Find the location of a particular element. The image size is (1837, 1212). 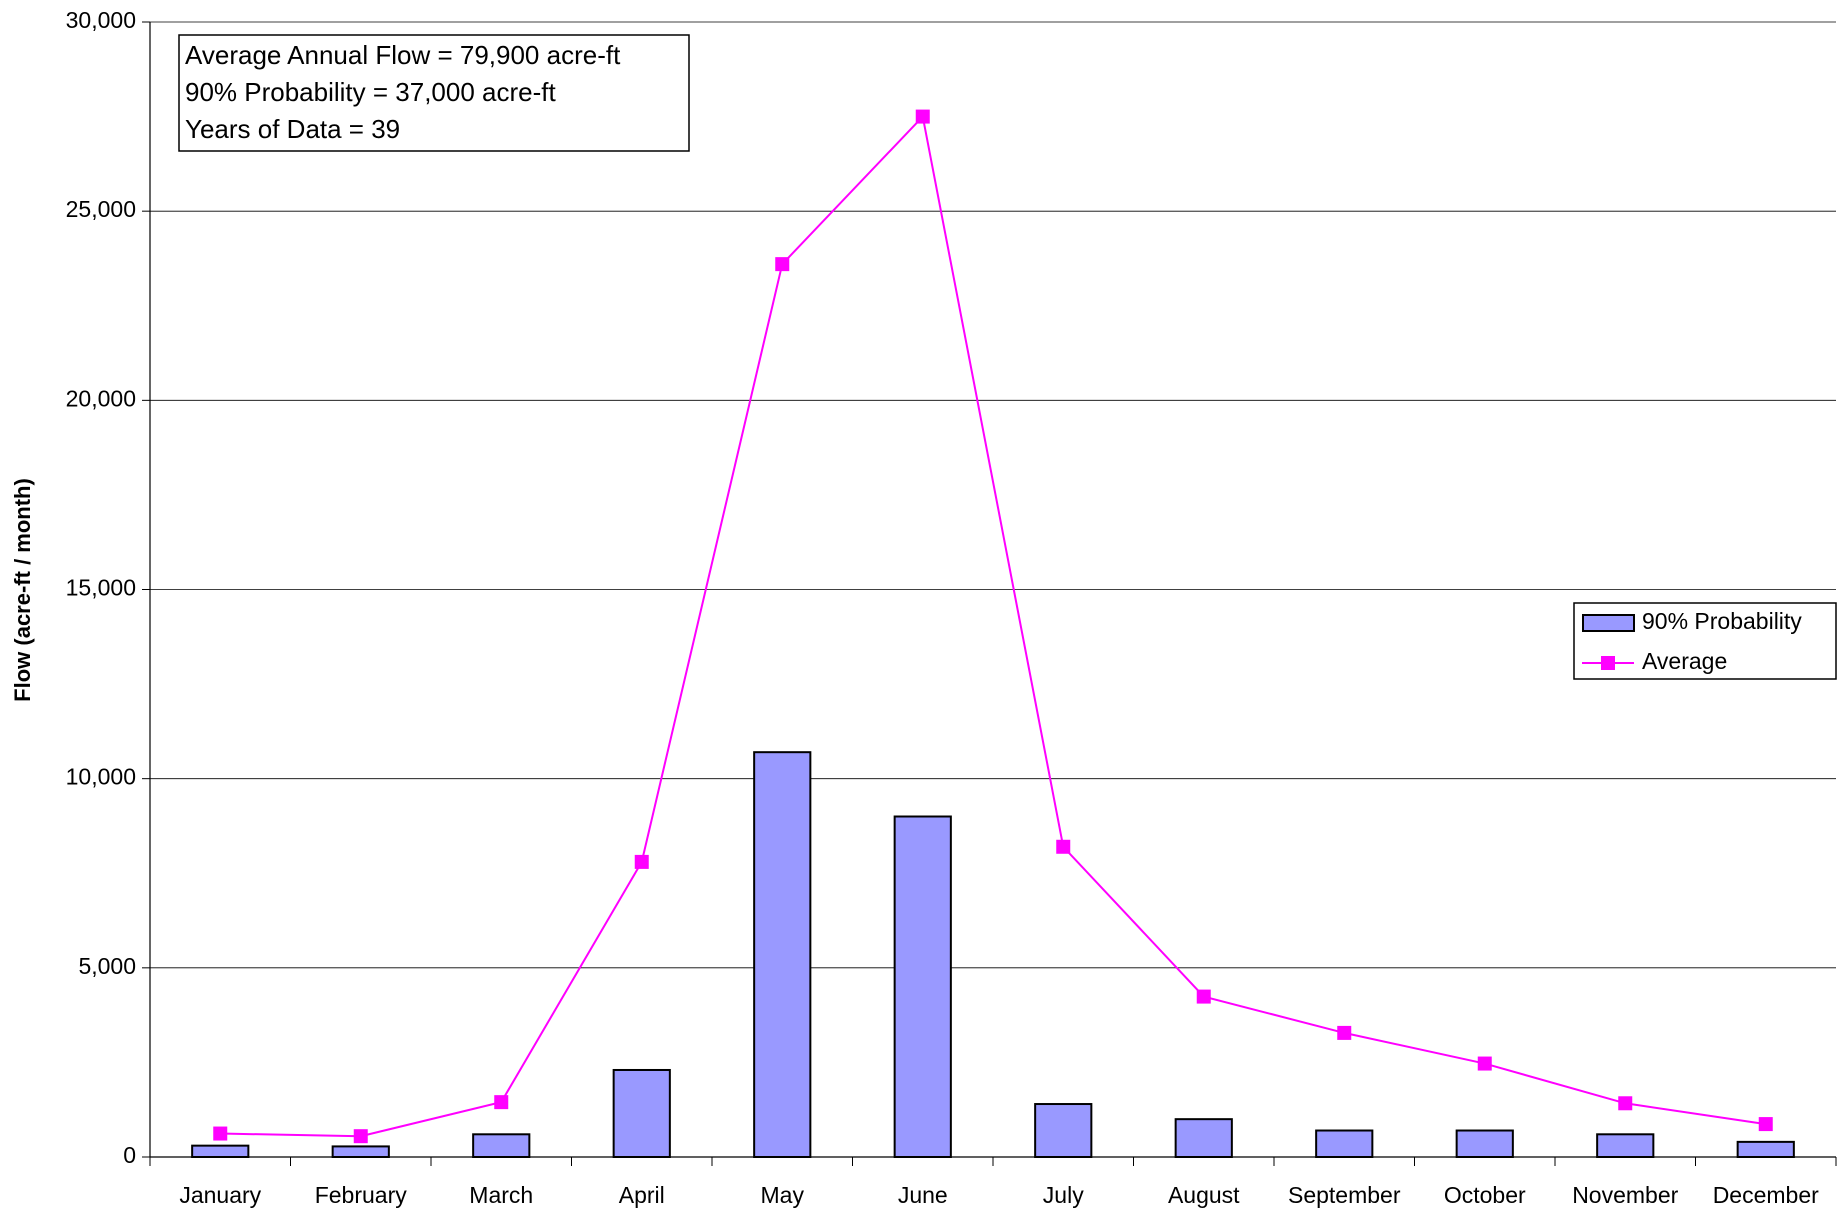

y-tick-label: 25,000 is located at coordinates (101, 209).